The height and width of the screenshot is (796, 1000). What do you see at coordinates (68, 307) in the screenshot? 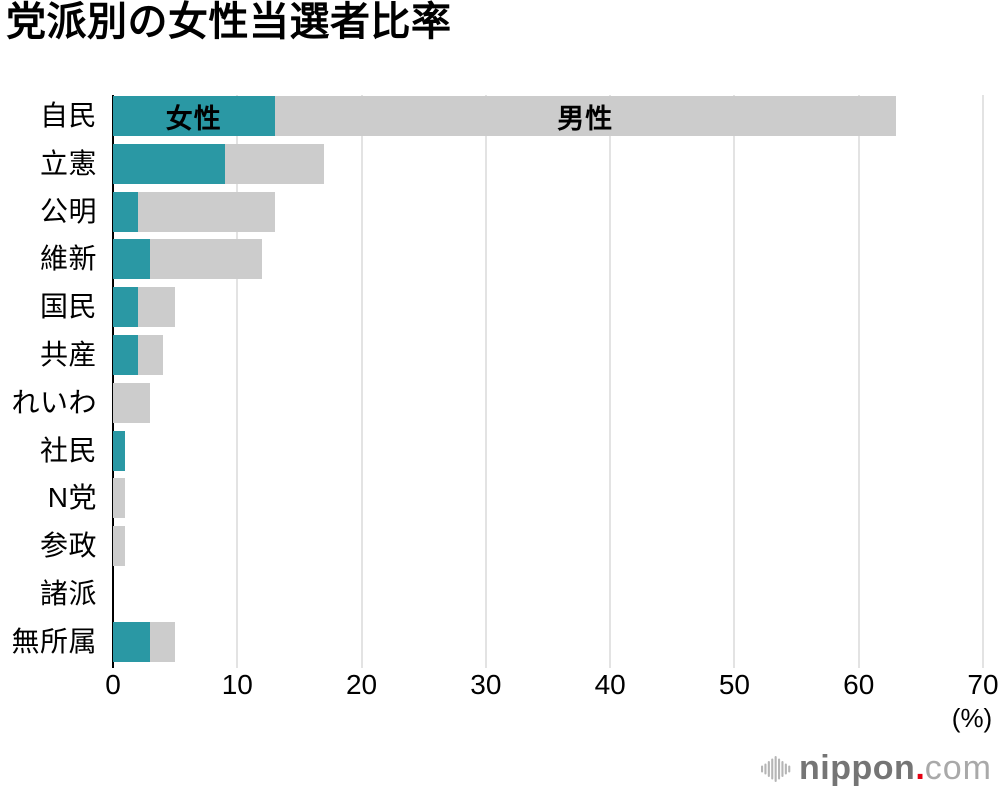
I see `category-label: 国民` at bounding box center [68, 307].